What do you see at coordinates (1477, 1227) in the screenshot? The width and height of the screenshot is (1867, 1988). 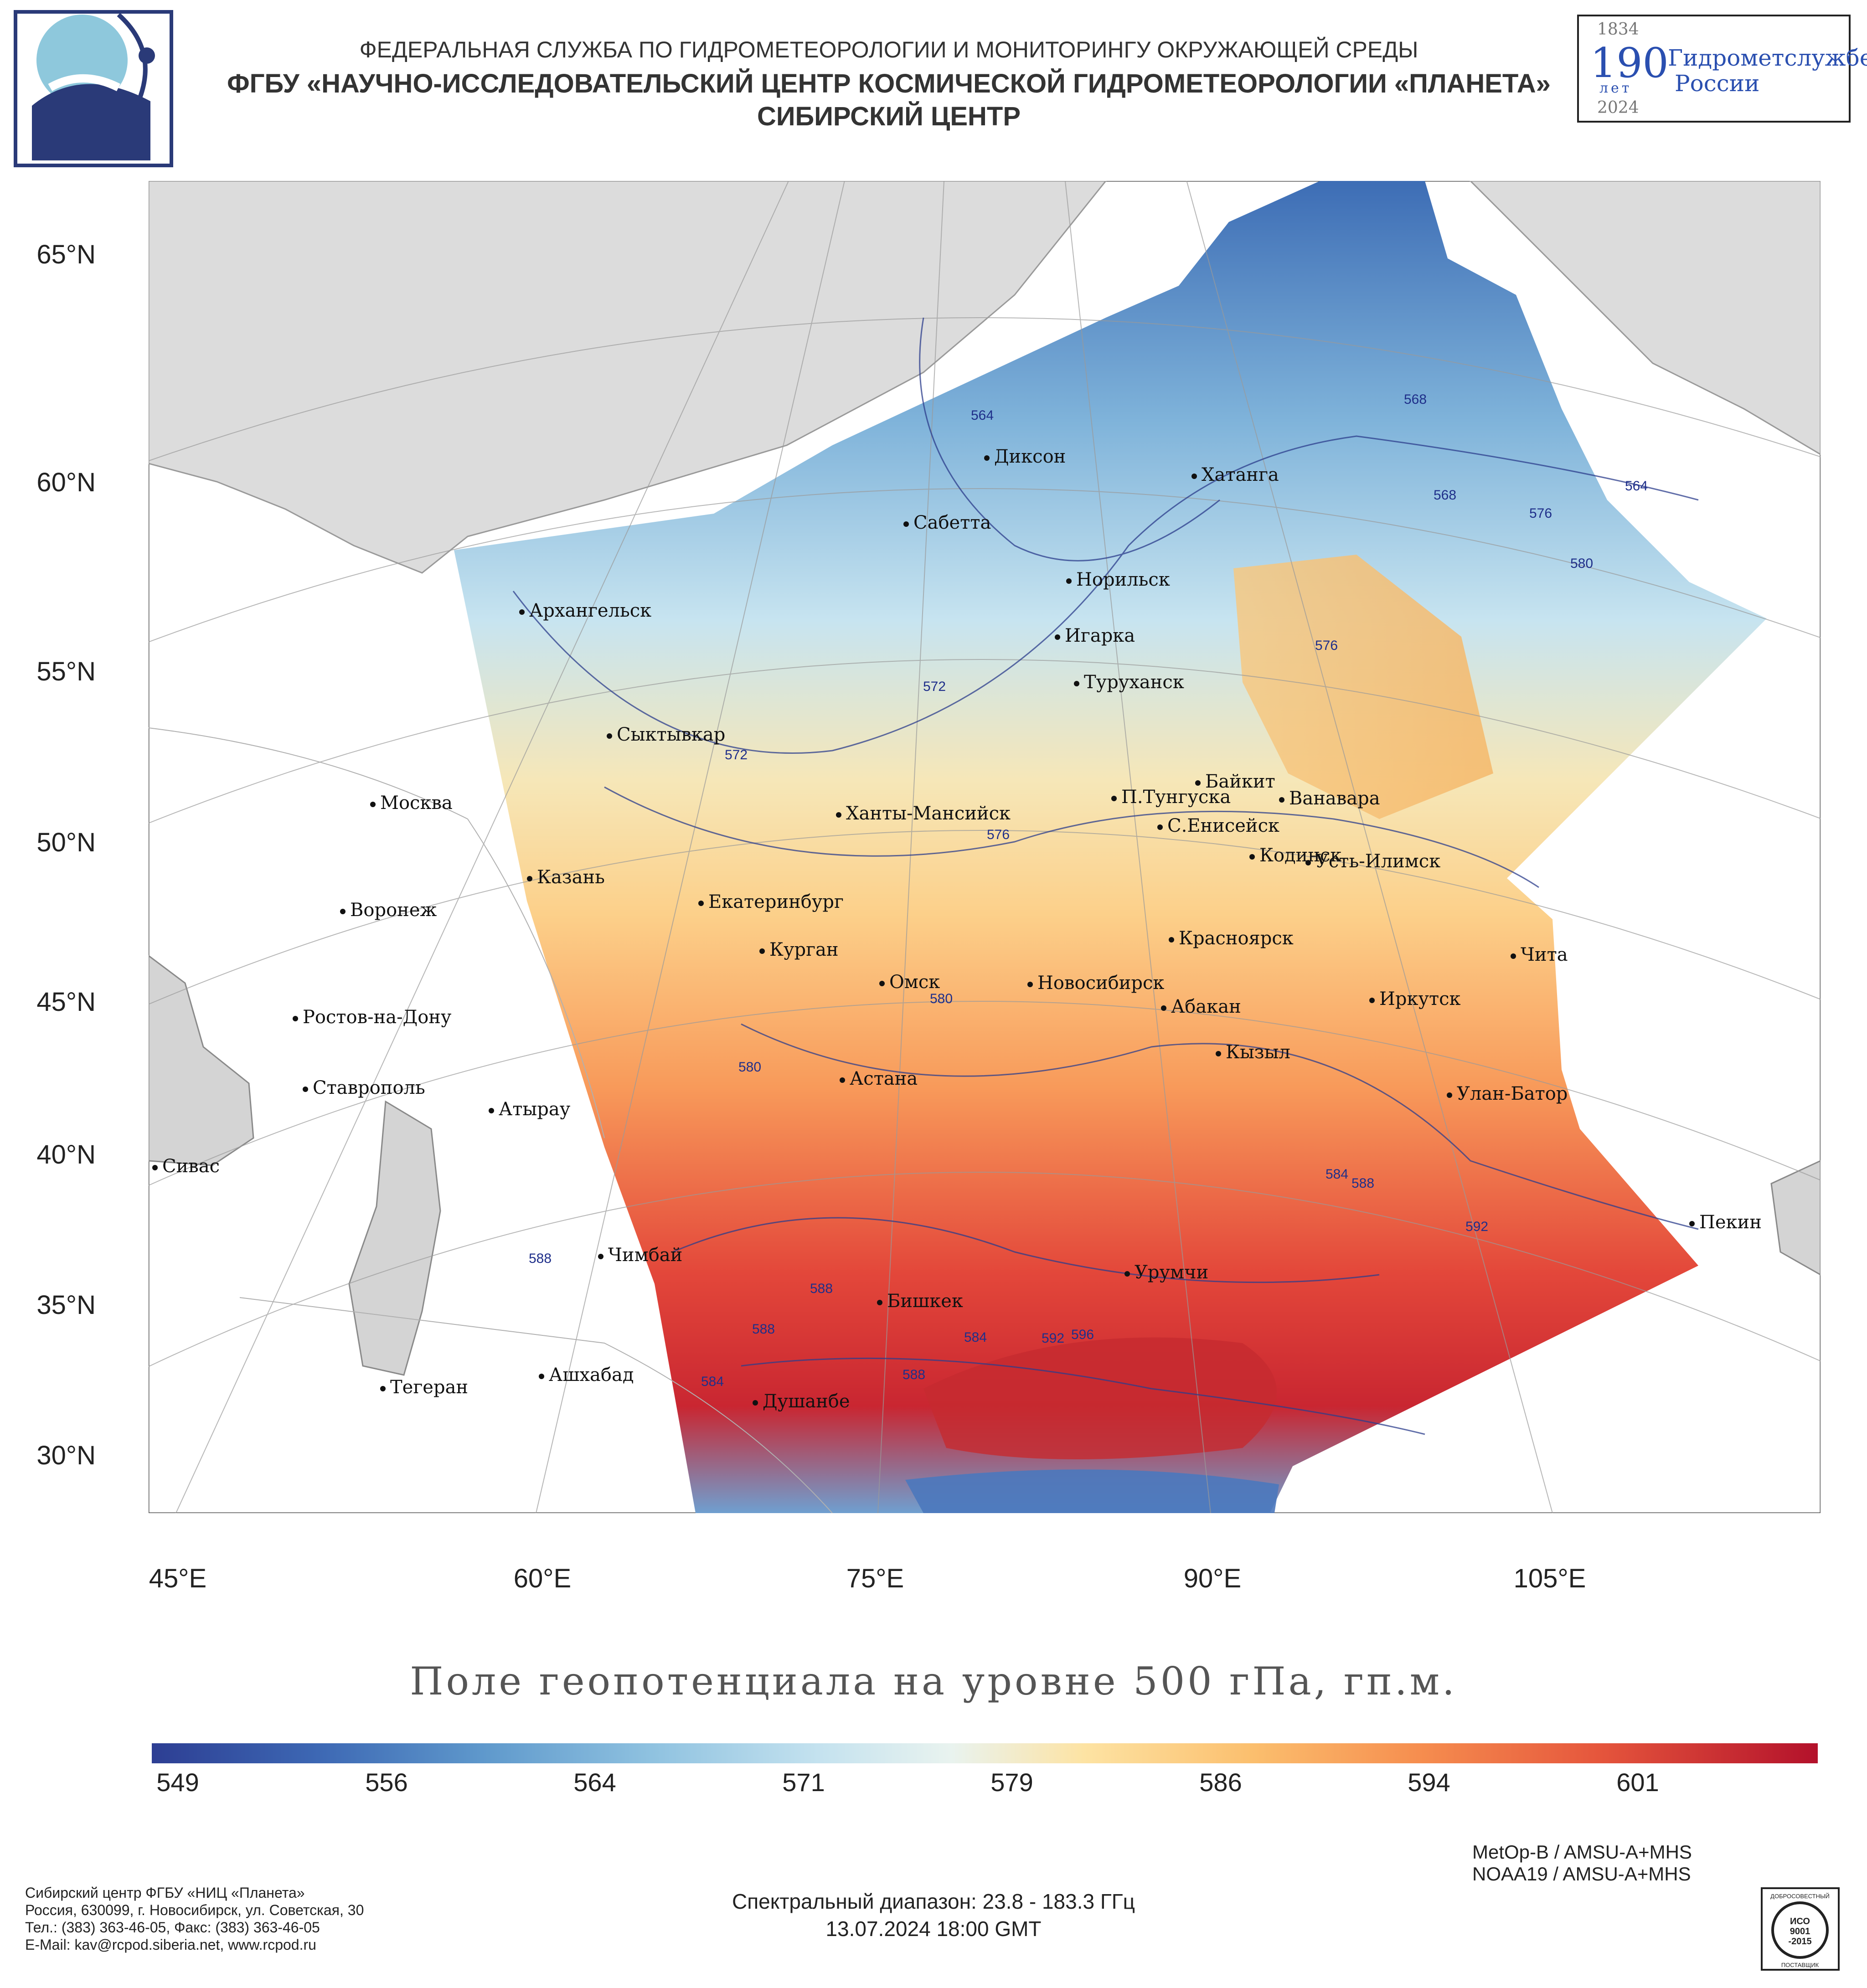 I see `contour-label: 592` at bounding box center [1477, 1227].